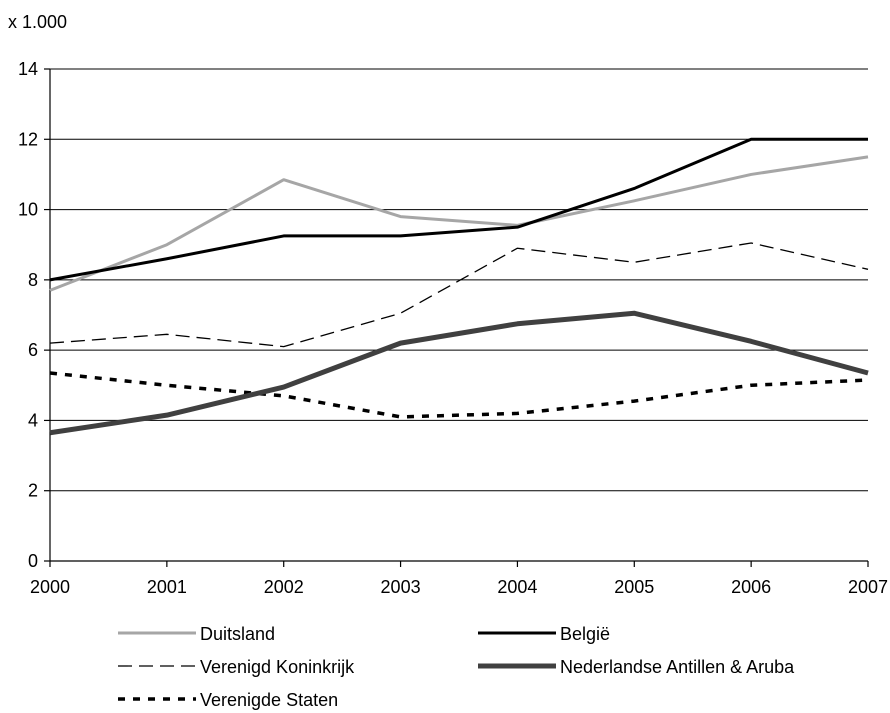 This screenshot has width=890, height=713. What do you see at coordinates (544, 634) in the screenshot?
I see `legend-item-1: België` at bounding box center [544, 634].